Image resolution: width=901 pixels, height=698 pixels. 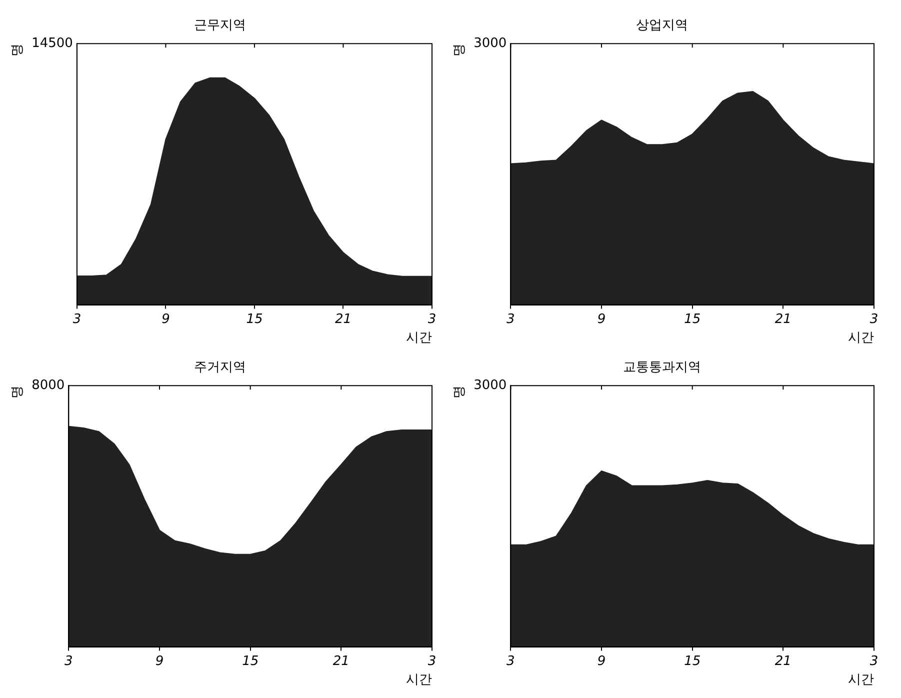 What do you see at coordinates (220, 368) in the screenshot?
I see `chart-title: 주거지역` at bounding box center [220, 368].